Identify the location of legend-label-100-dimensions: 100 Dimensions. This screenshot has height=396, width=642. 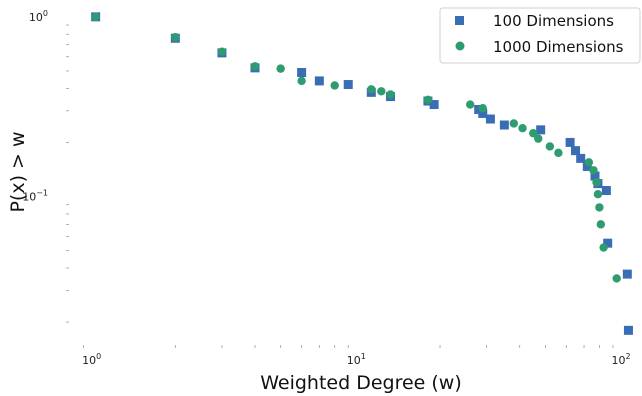
(553, 21).